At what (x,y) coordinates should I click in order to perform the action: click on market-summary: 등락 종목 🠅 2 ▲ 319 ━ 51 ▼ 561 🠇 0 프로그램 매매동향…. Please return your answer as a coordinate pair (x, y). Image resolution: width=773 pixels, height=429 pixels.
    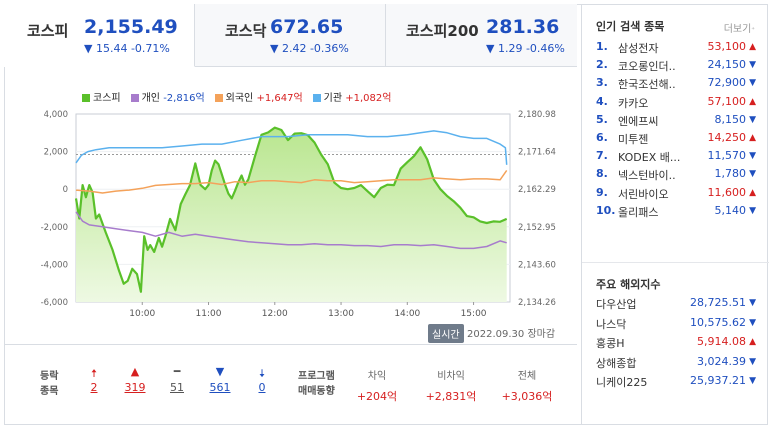
    Looking at the image, I should click on (290, 385).